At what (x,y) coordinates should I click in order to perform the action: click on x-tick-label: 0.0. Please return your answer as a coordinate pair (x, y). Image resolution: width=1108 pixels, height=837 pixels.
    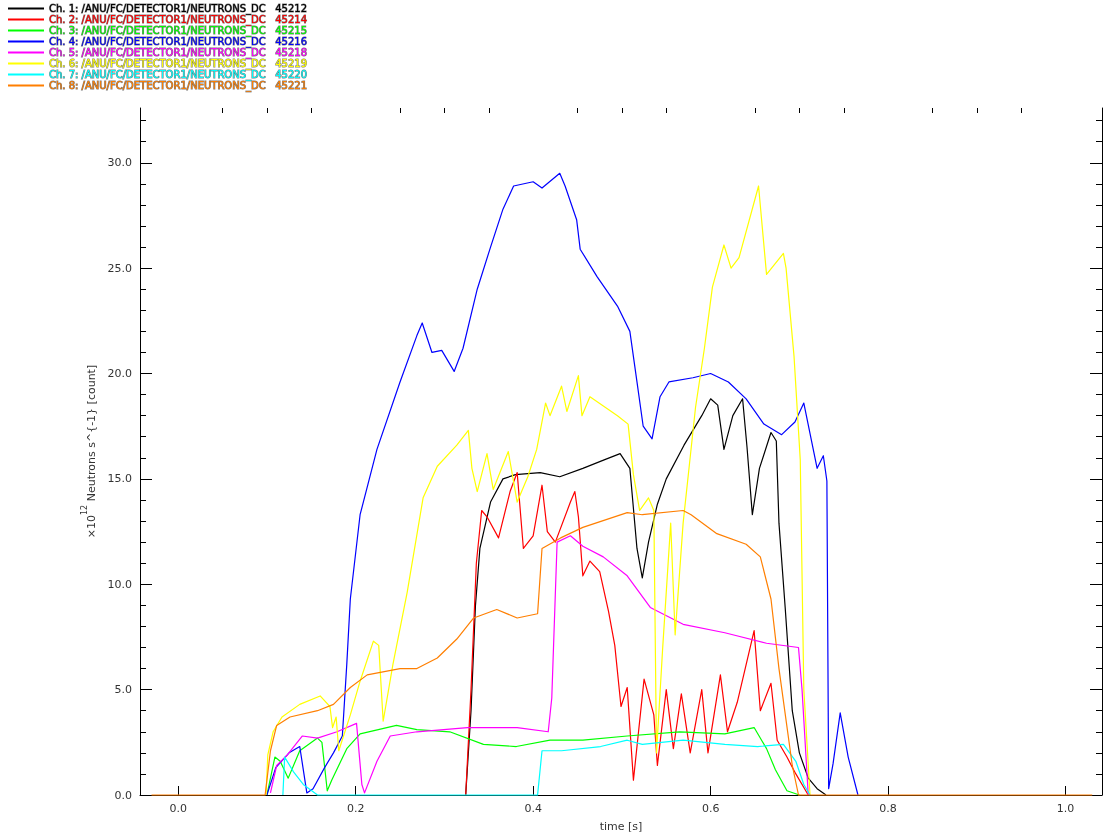
    Looking at the image, I should click on (178, 808).